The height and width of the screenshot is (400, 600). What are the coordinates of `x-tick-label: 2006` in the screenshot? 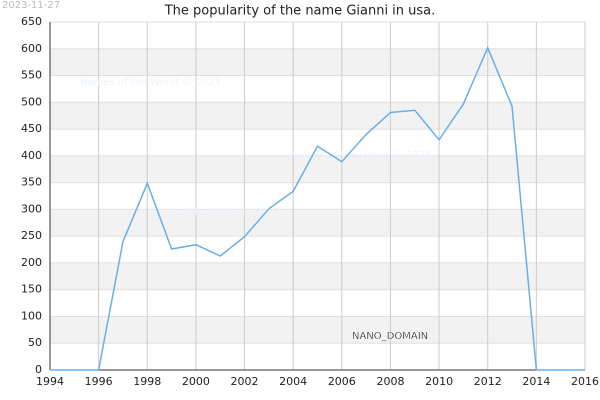 It's located at (342, 381).